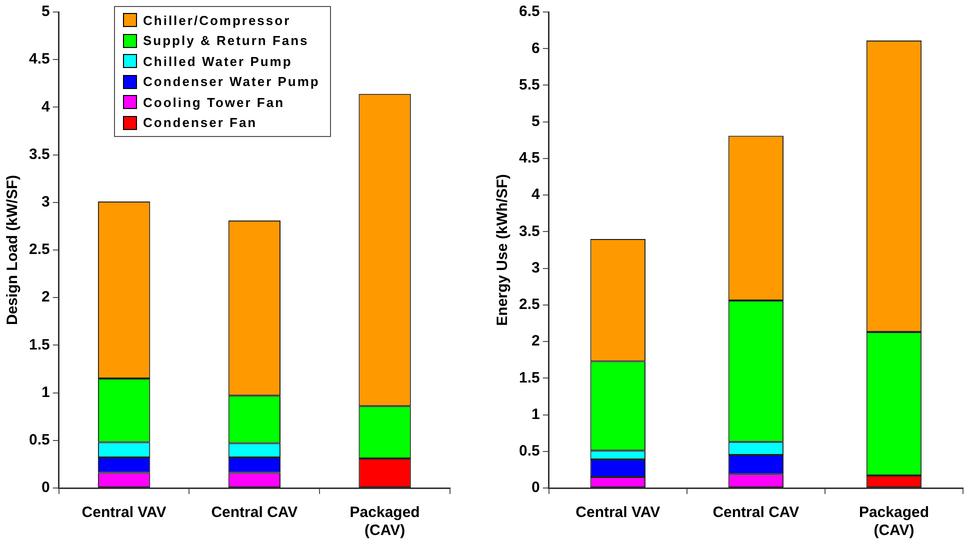  Describe the element at coordinates (503, 250) in the screenshot. I see `y-axis-title: Energy Use (kWh/SF)` at that location.